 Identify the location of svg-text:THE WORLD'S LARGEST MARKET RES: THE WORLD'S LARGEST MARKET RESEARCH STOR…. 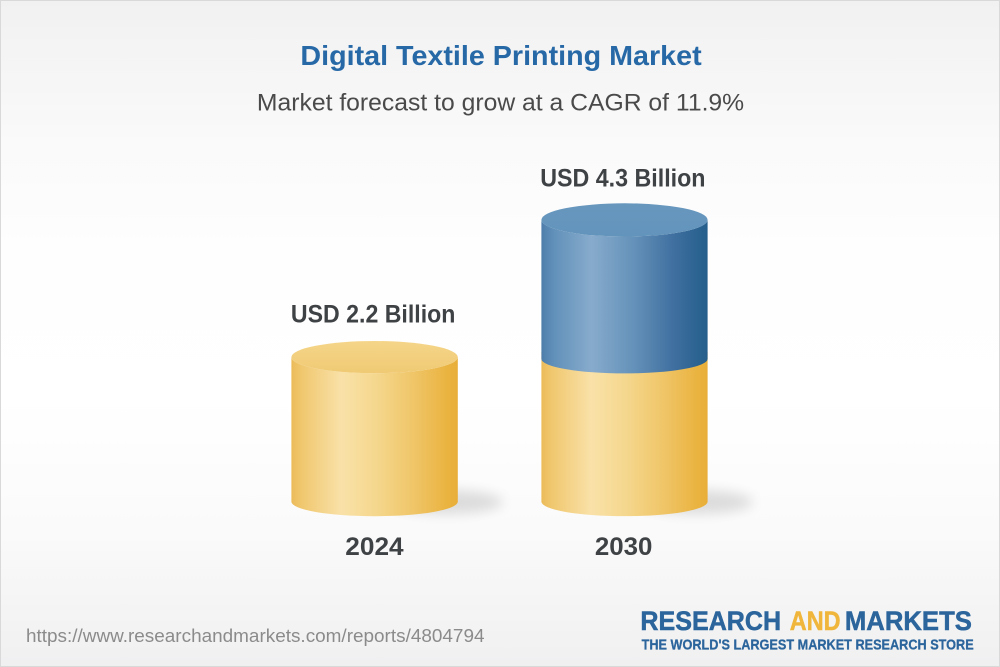
(808, 645).